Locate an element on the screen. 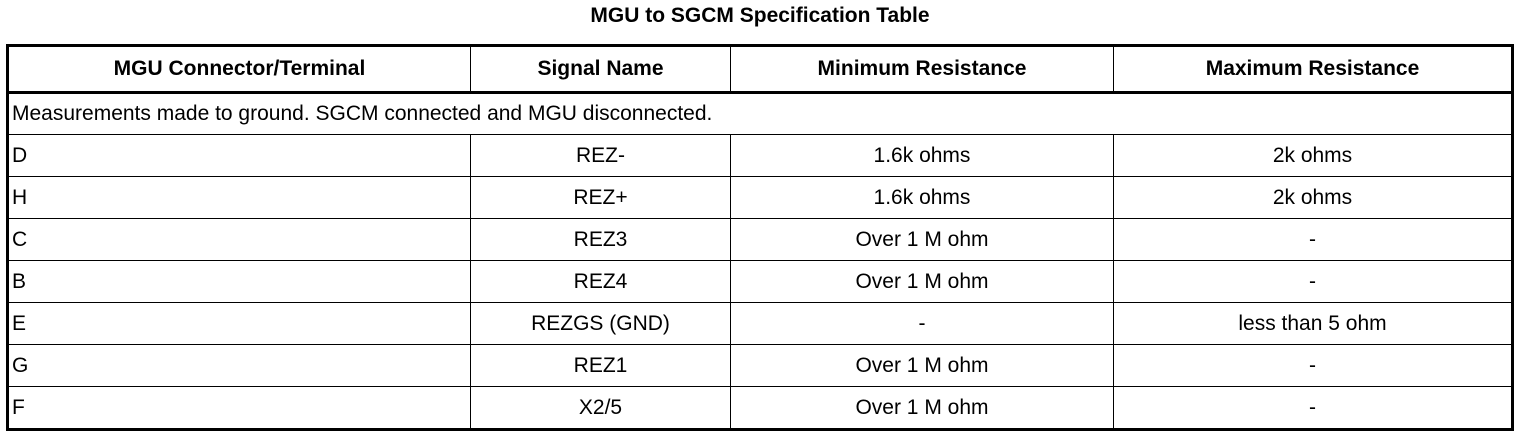 This screenshot has height=432, width=1520. table-row: G REZ1 Over 1 M ohm - is located at coordinates (760, 365).